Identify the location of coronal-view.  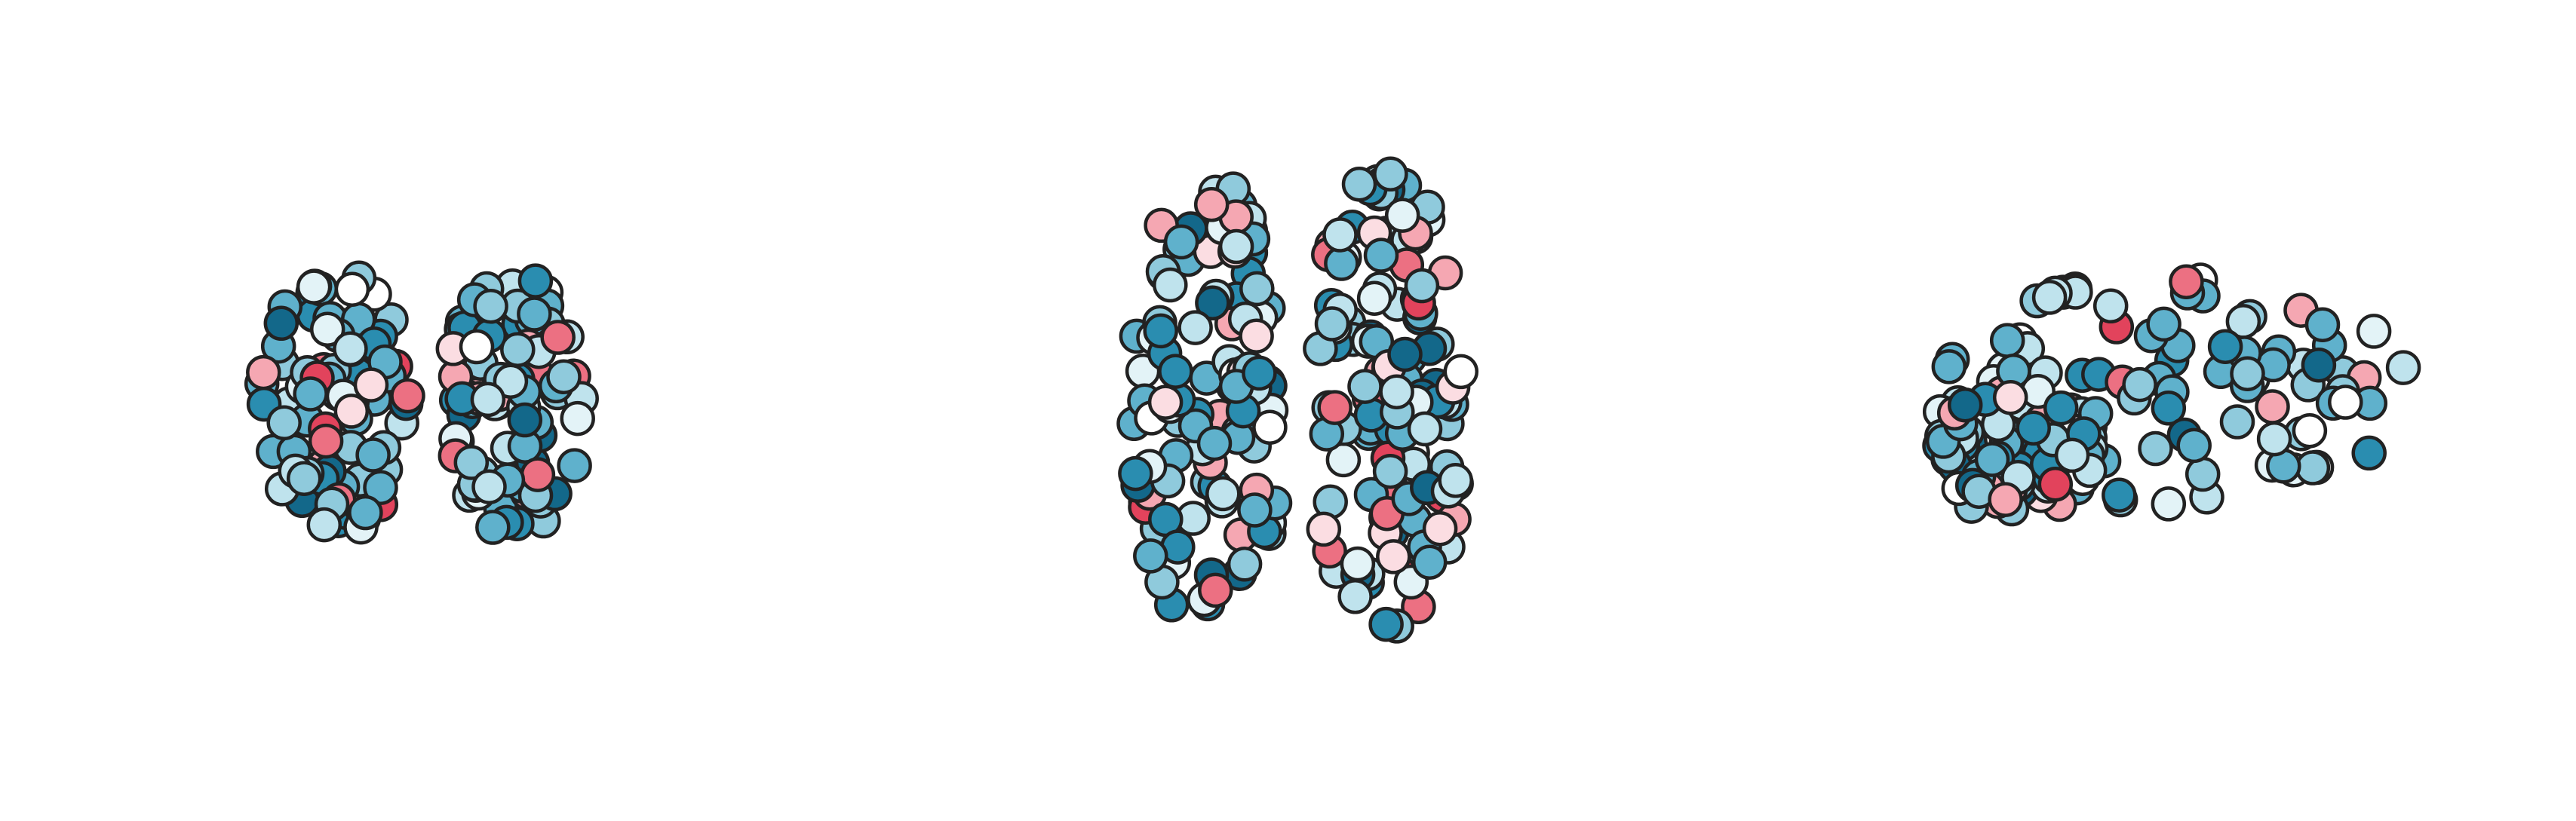
(421, 402).